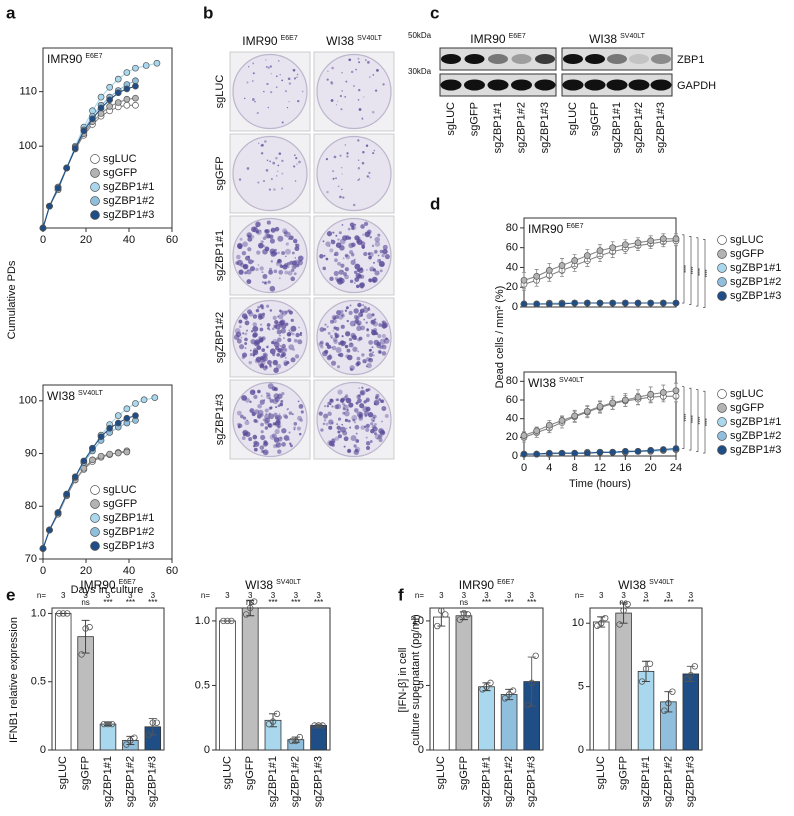  I want to click on significance-label: ***, so click(295, 602).